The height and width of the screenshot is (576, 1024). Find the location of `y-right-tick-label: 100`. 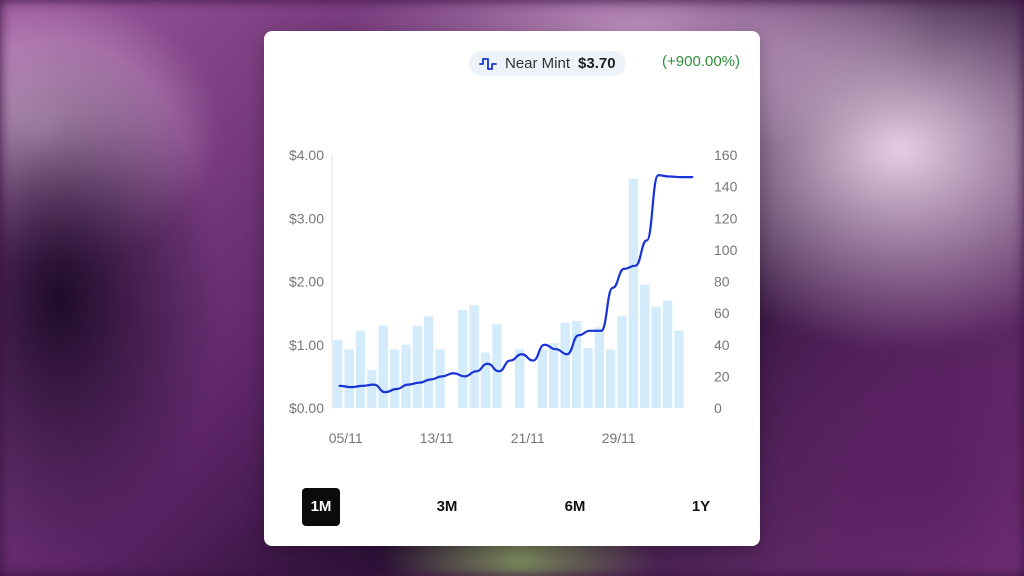

y-right-tick-label: 100 is located at coordinates (726, 250).